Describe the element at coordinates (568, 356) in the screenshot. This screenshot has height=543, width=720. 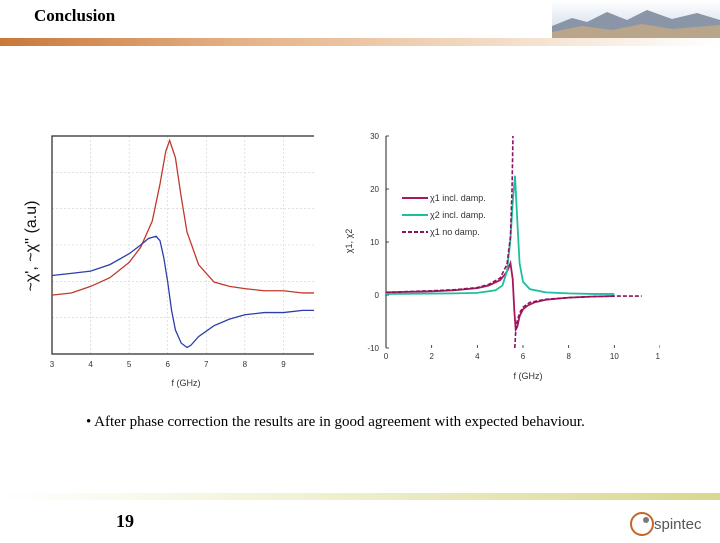
I see `chart-right-x-tick-label: 8` at that location.